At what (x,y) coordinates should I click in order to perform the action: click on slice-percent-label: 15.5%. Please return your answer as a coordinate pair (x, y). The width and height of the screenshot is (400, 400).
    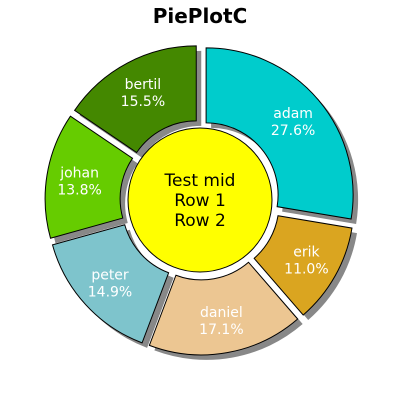
    Looking at the image, I should click on (143, 102).